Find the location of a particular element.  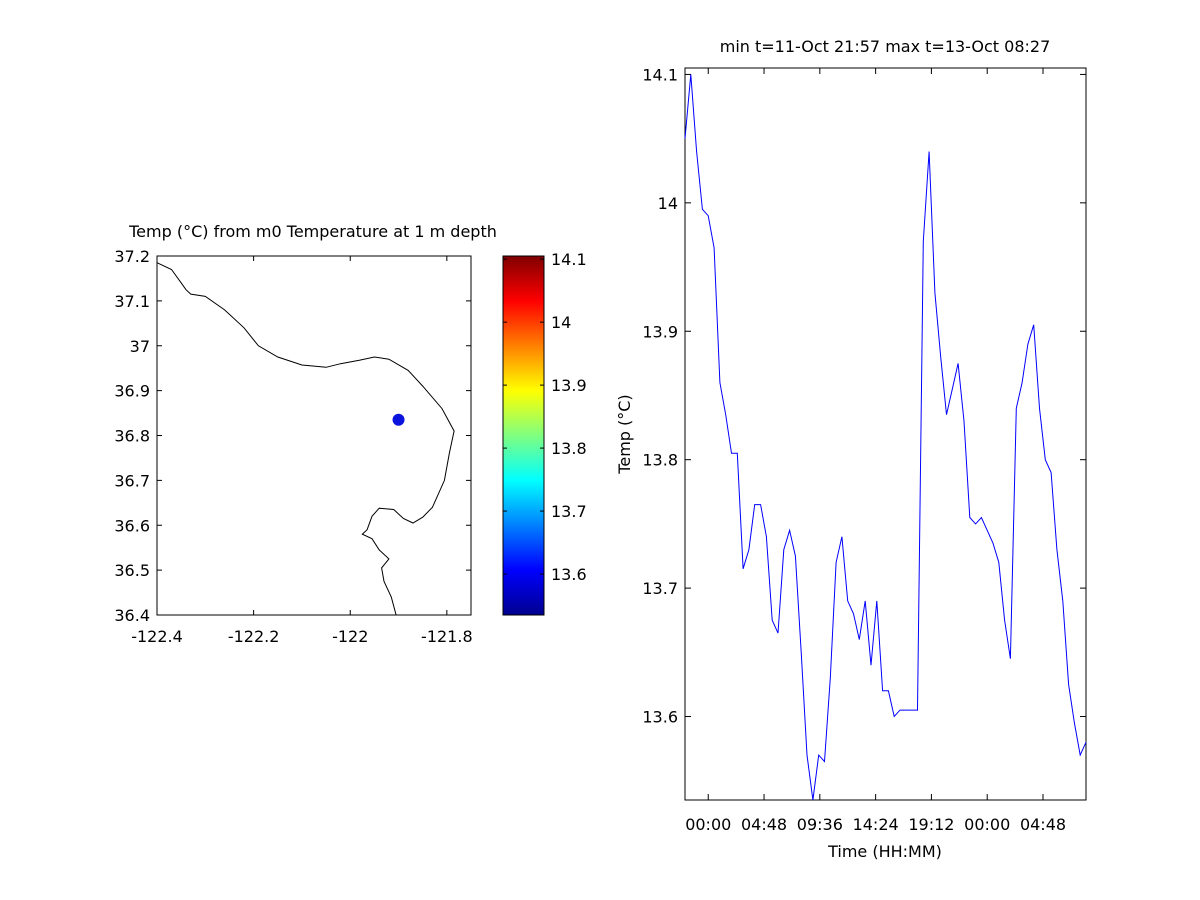

timeseries-y-tick-label: 13.7 is located at coordinates (660, 588).